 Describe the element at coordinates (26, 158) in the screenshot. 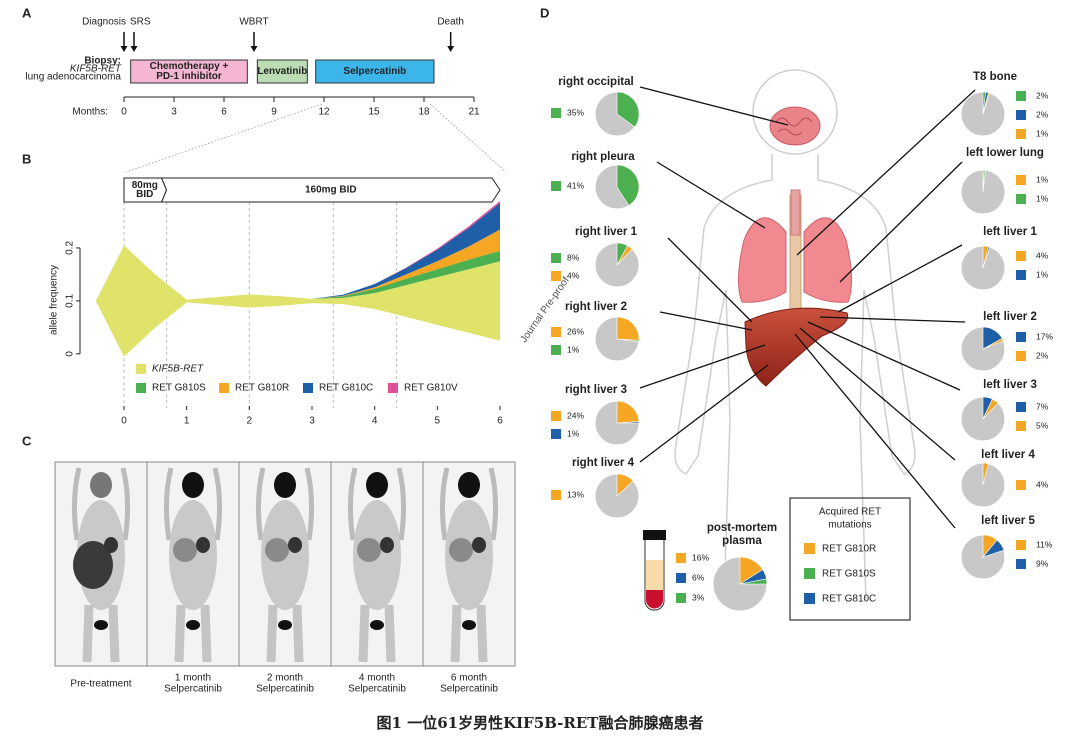

I see `panel-label: B` at that location.